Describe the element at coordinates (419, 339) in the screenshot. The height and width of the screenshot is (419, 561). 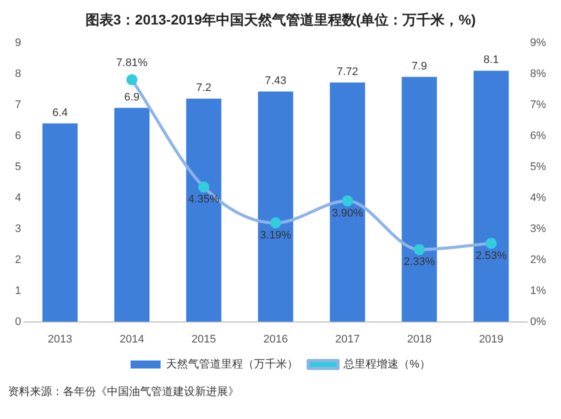
I see `x-tick-label: 2018` at that location.